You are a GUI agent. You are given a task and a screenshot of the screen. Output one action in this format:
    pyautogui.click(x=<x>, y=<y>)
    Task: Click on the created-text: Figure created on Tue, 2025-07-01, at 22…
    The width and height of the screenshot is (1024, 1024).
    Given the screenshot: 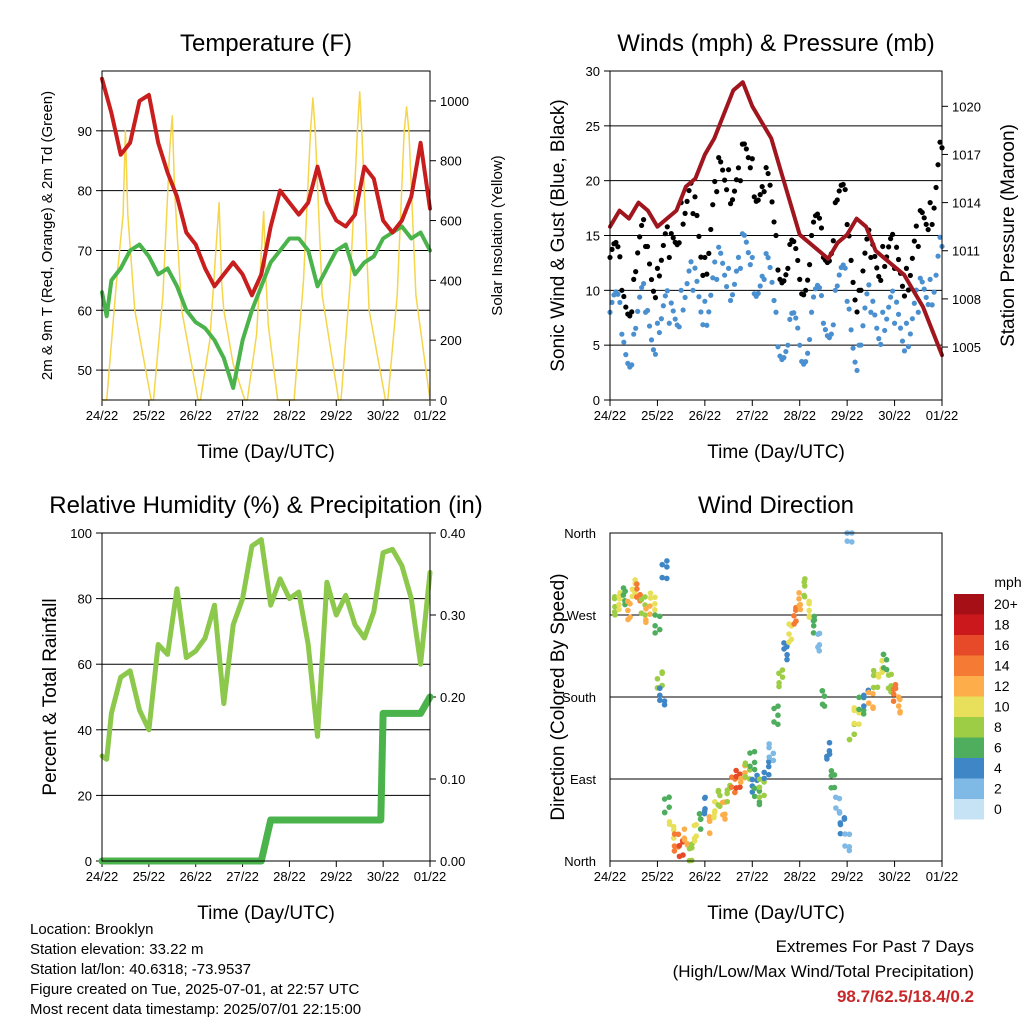 What is the action you would take?
    pyautogui.click(x=195, y=989)
    